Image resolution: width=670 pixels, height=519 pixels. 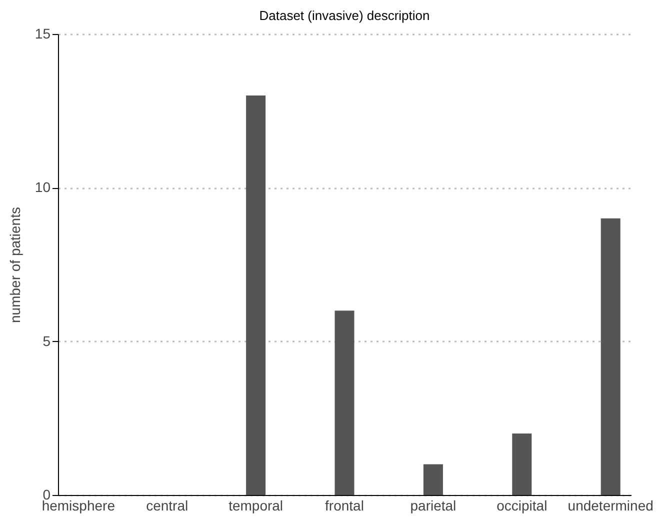 What do you see at coordinates (46, 494) in the screenshot?
I see `y-tick-label: 0` at bounding box center [46, 494].